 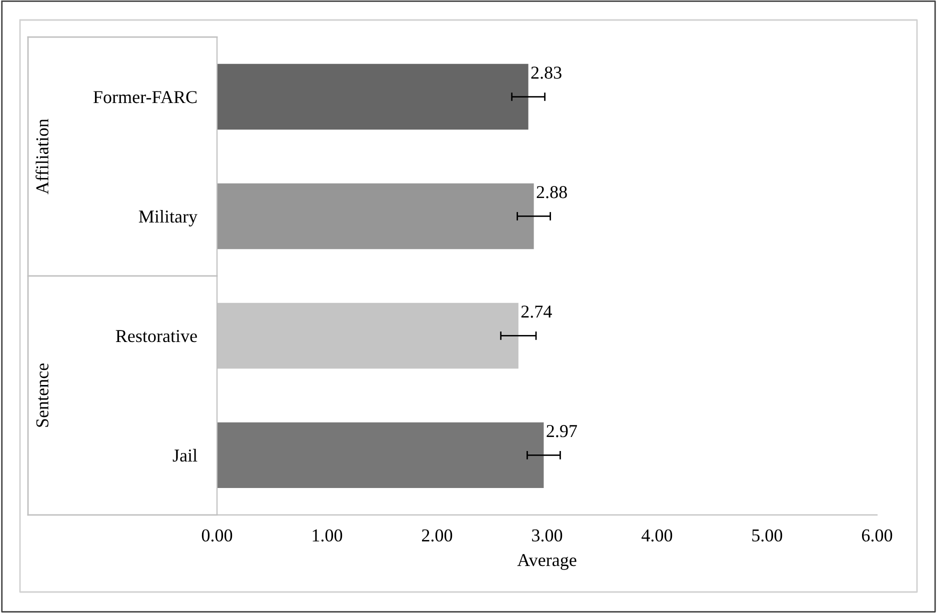 What do you see at coordinates (561, 431) in the screenshot?
I see `data-label: 2.97` at bounding box center [561, 431].